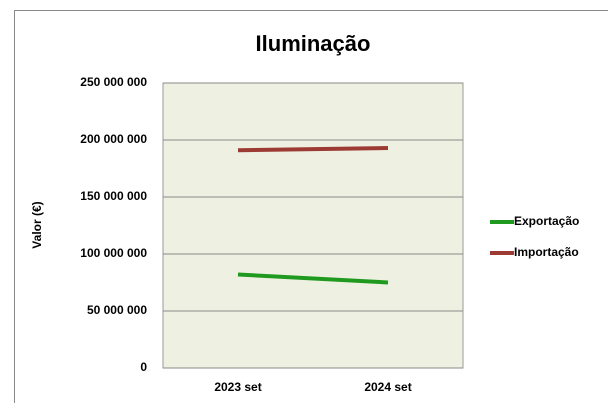  Describe the element at coordinates (113, 196) in the screenshot. I see `y-tick-label: 150 000 000` at that location.